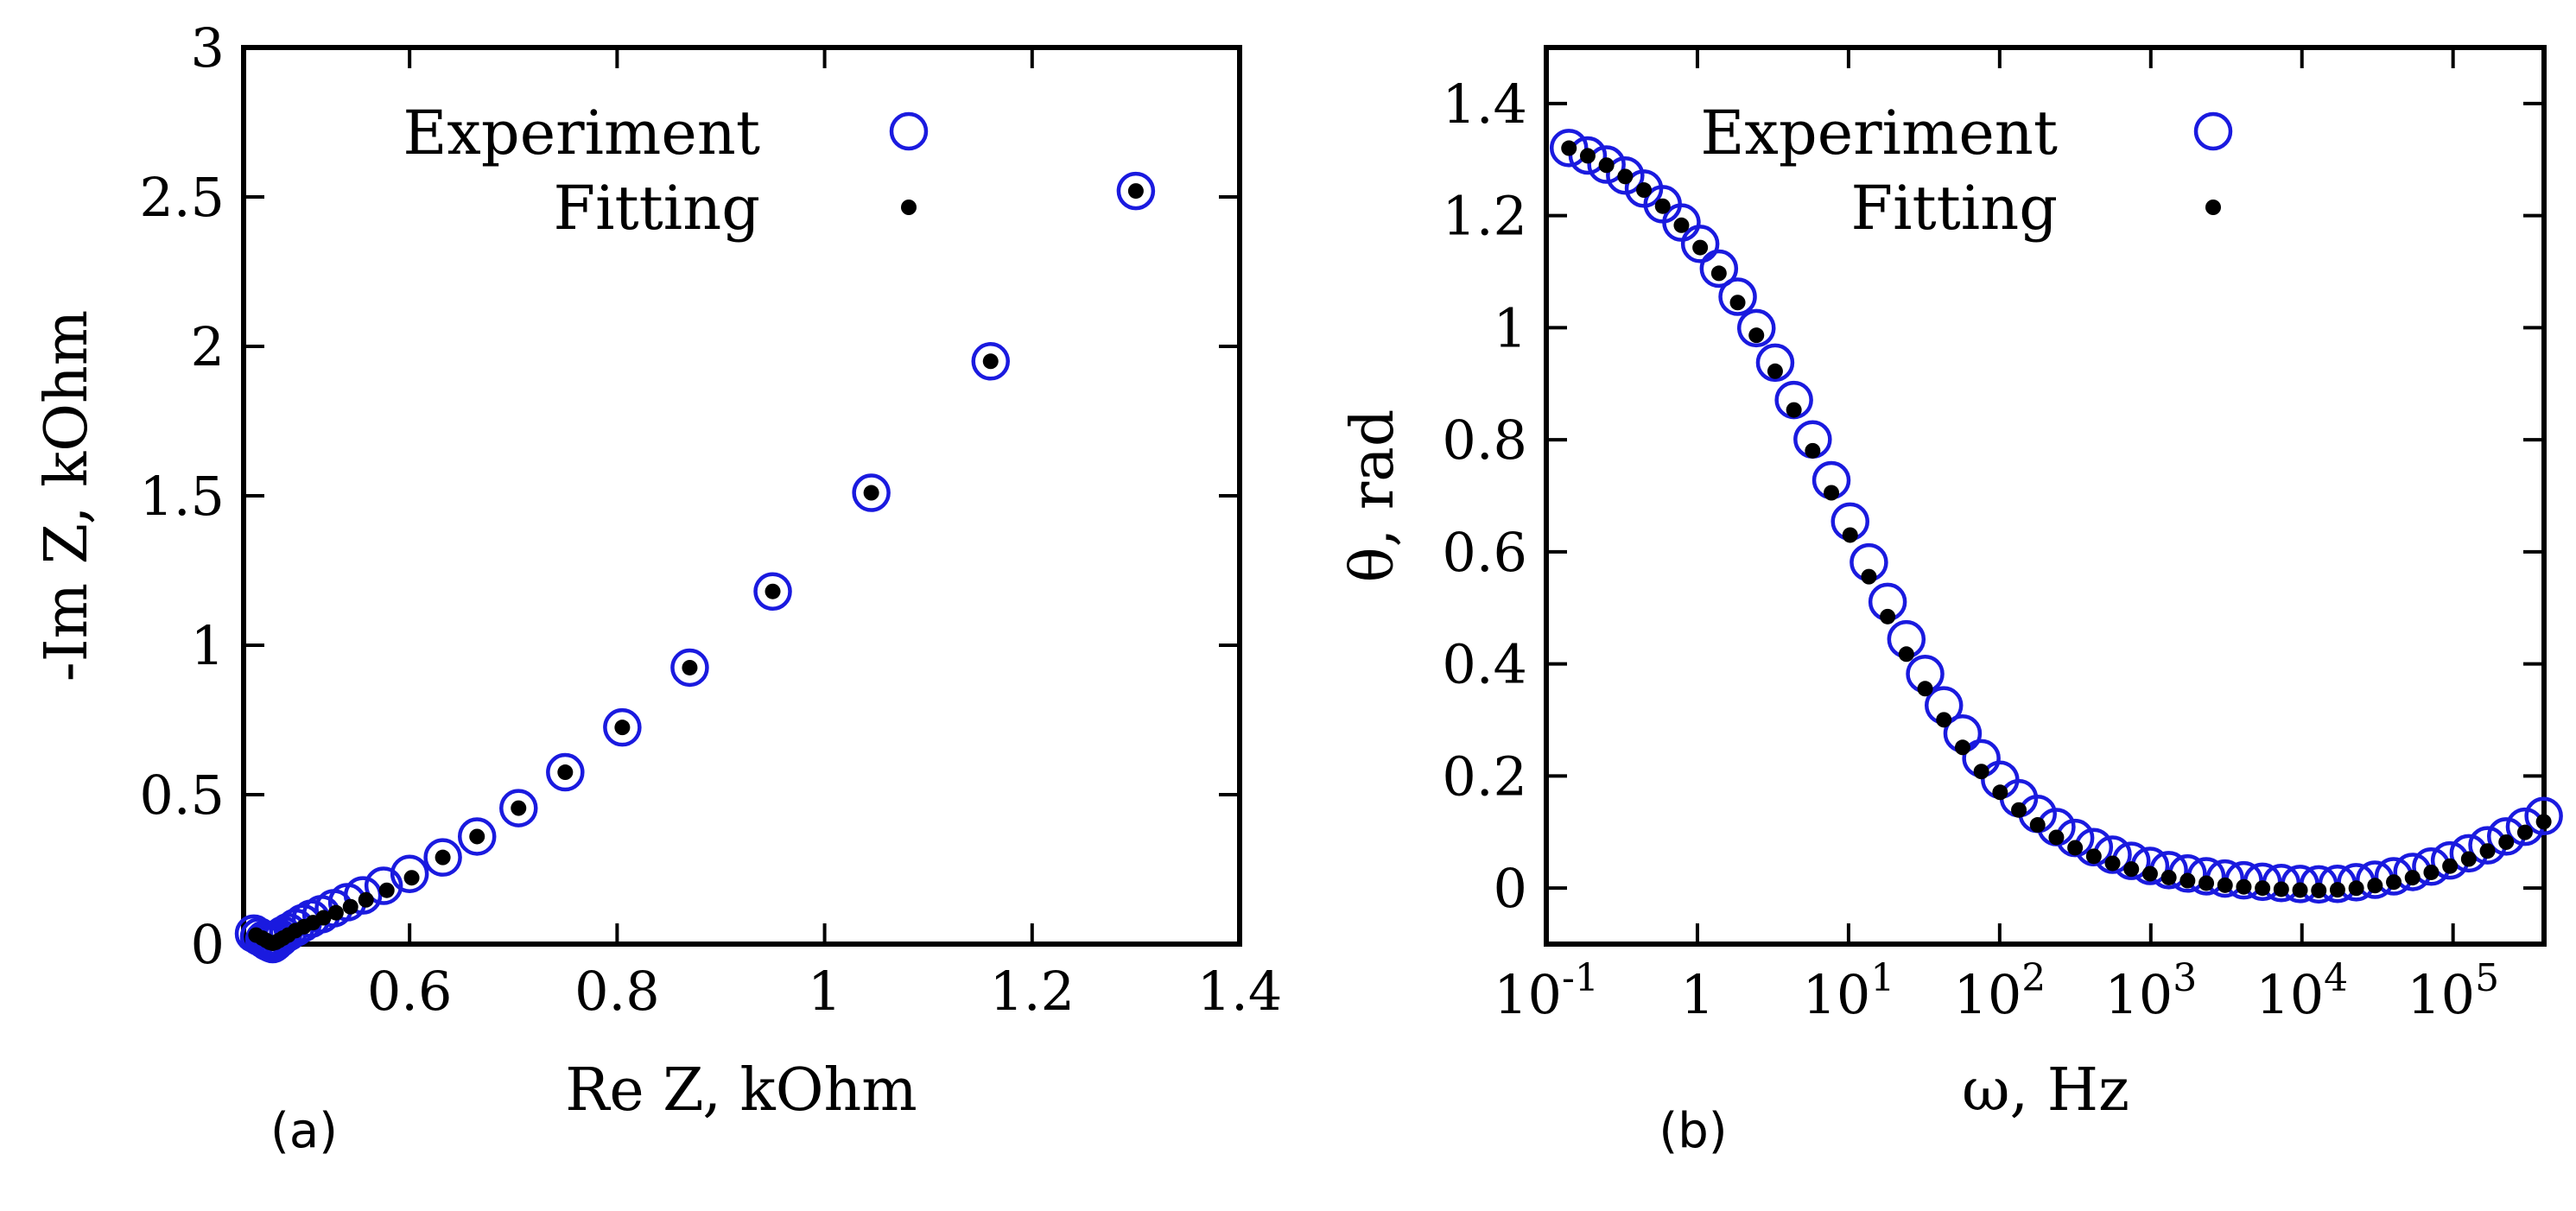 The image size is (2576, 1211). I want to click on legend-label-experiment-b: Experiment, so click(1879, 133).